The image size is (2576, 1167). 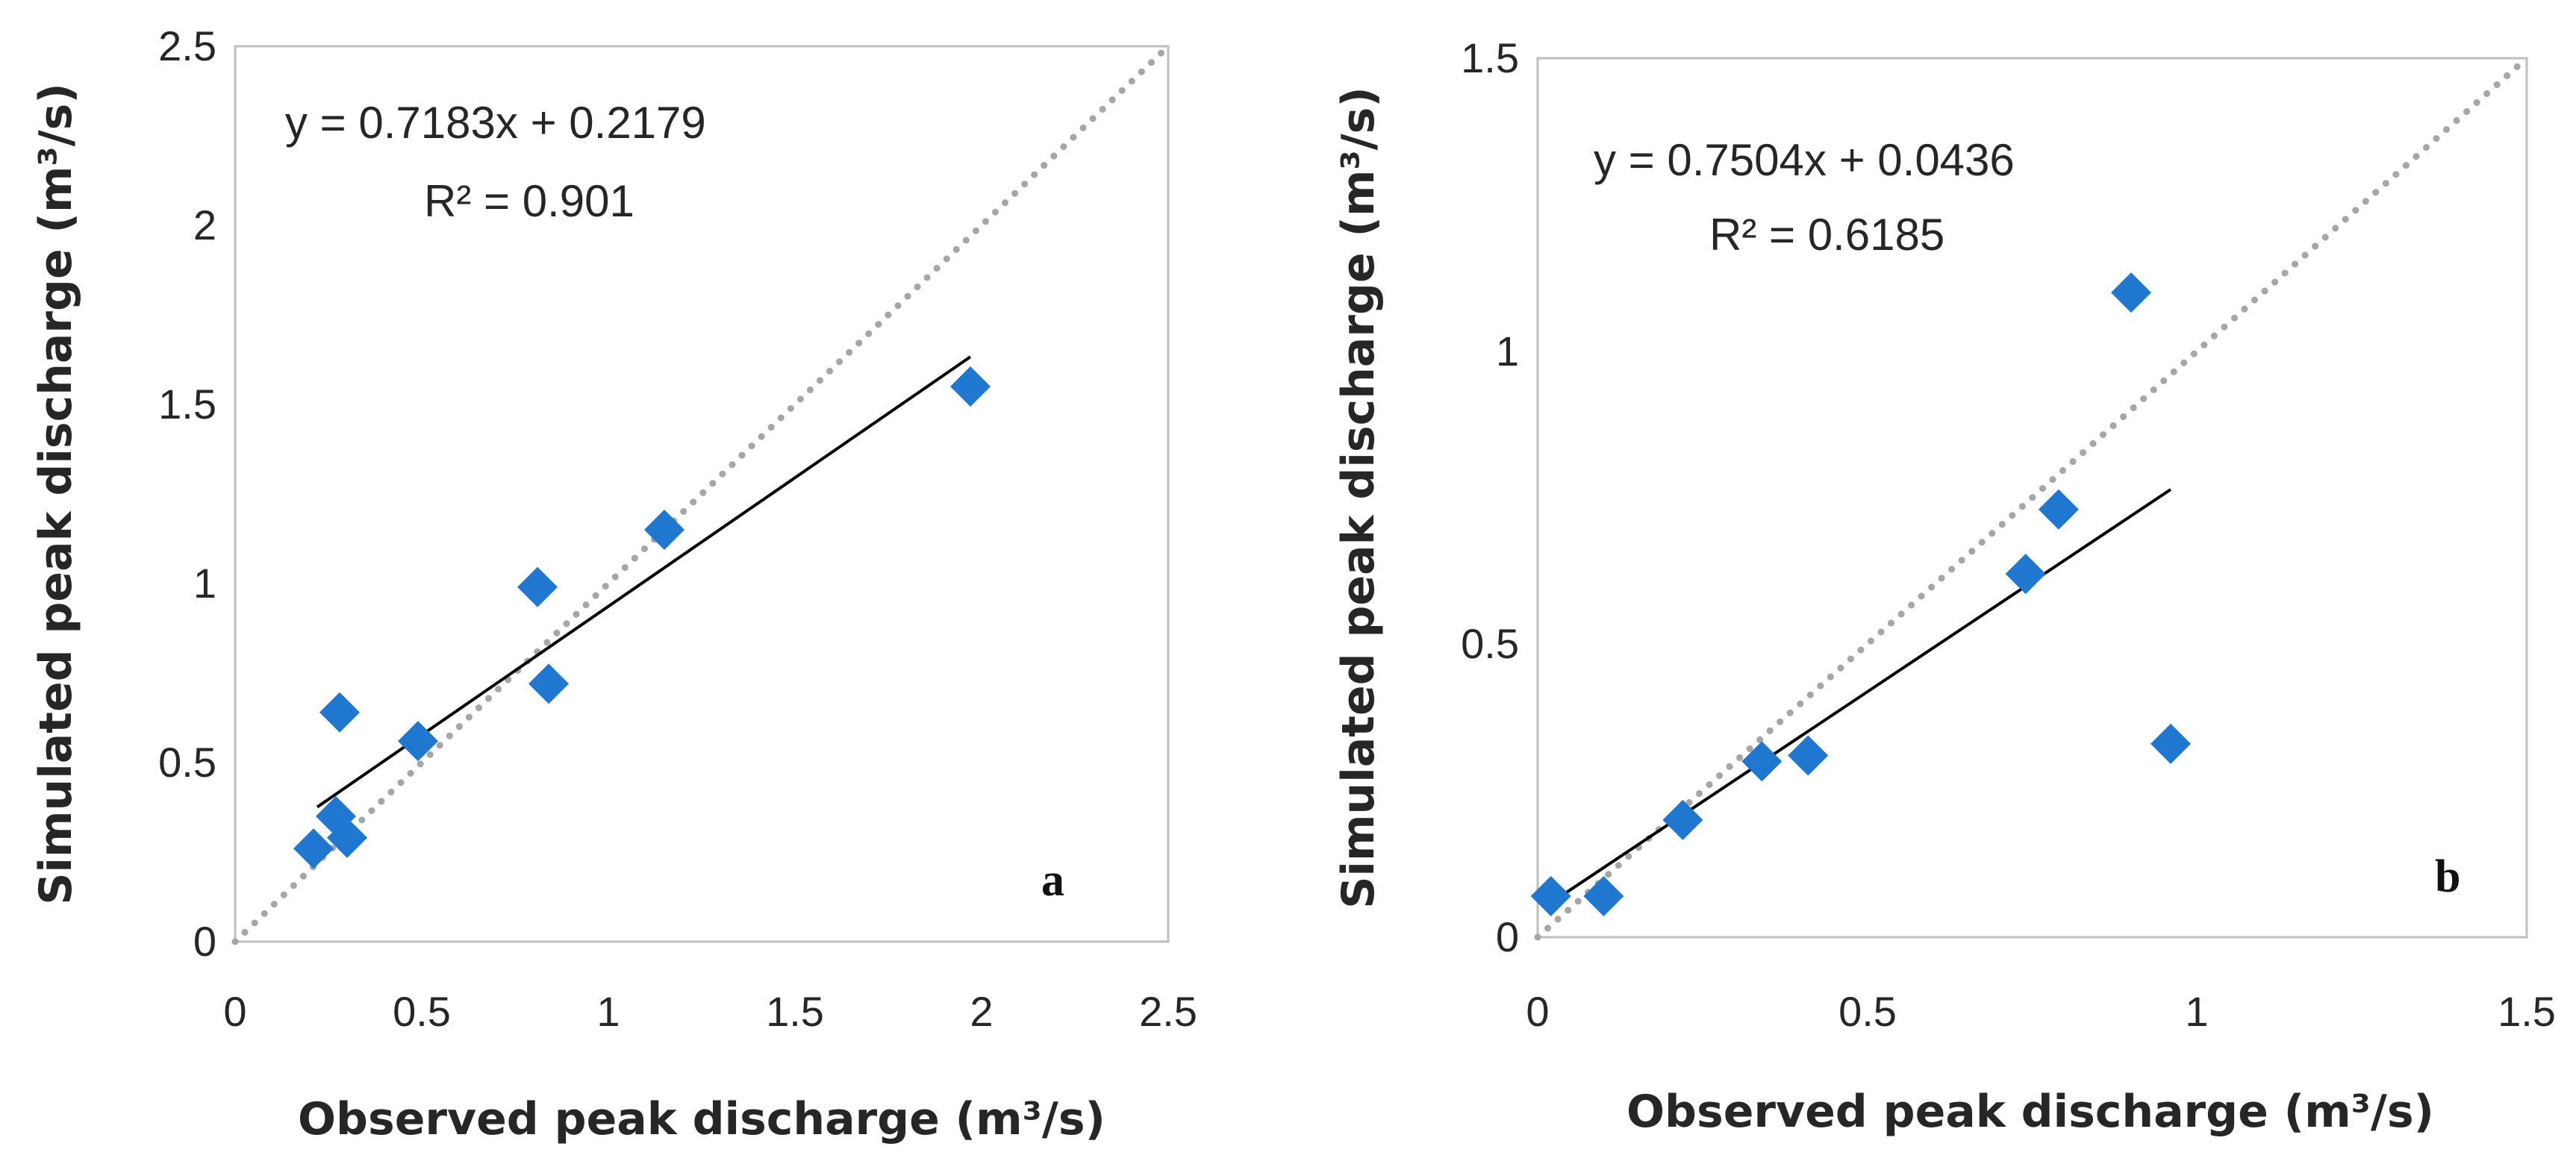 I want to click on y-tick-label: 2.5, so click(x=187, y=45).